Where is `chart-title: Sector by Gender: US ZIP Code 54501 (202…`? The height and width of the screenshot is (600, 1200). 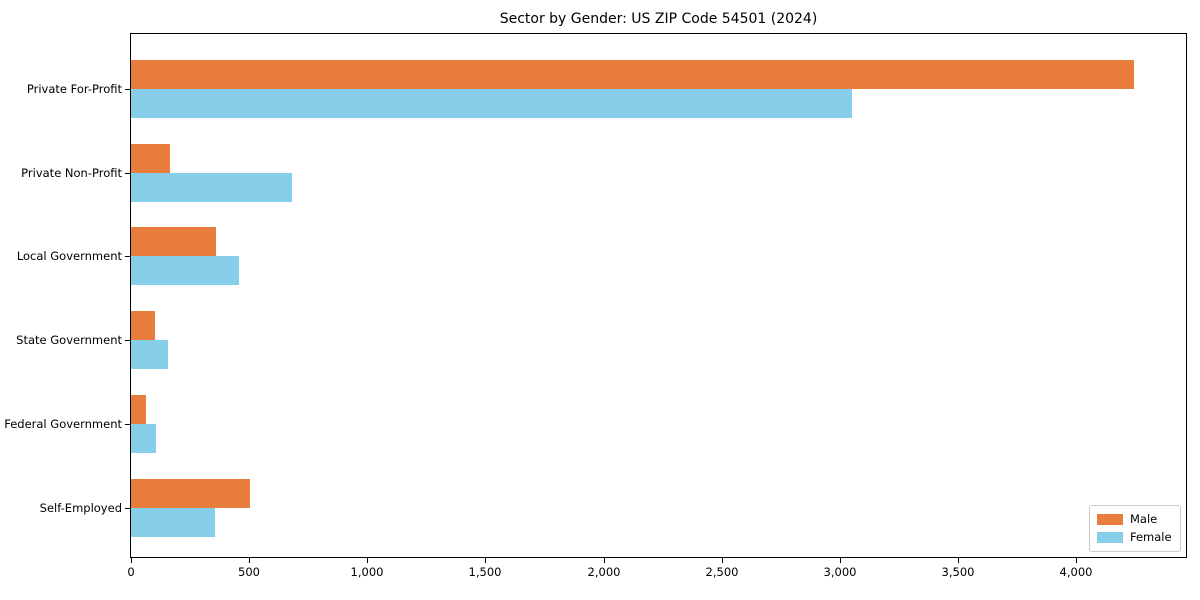 chart-title: Sector by Gender: US ZIP Code 54501 (202… is located at coordinates (658, 19).